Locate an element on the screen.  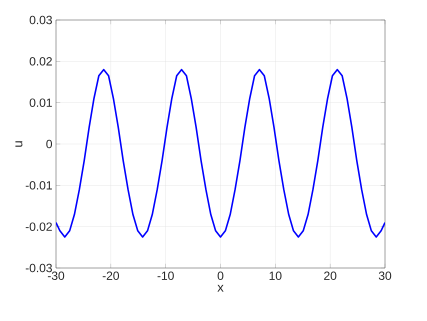
y-tick-label: -0.01 is located at coordinates (39, 185).